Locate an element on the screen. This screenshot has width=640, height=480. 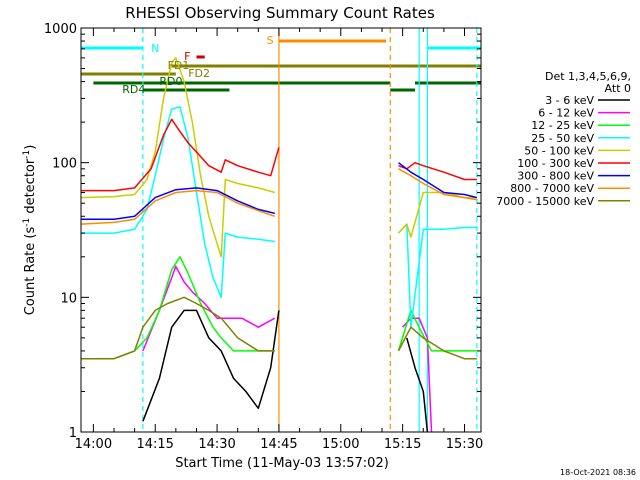
legend-header-line-1: Det 1,3,4,5,6,9, is located at coordinates (588, 76).